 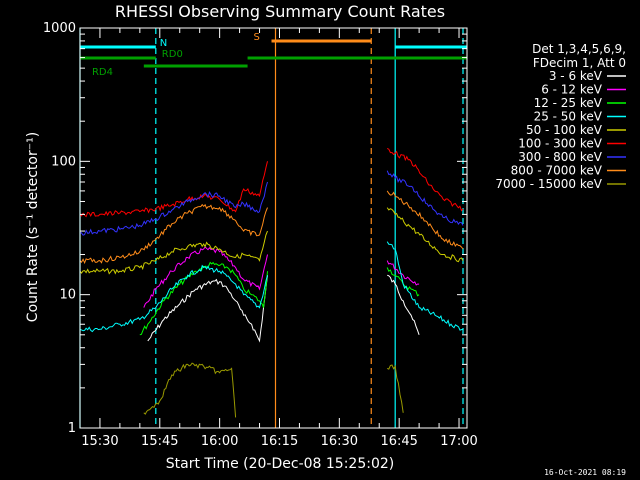 What do you see at coordinates (548, 184) in the screenshot?
I see `legend-label-7000-15000-kev: 7000 - 15000 keV` at bounding box center [548, 184].